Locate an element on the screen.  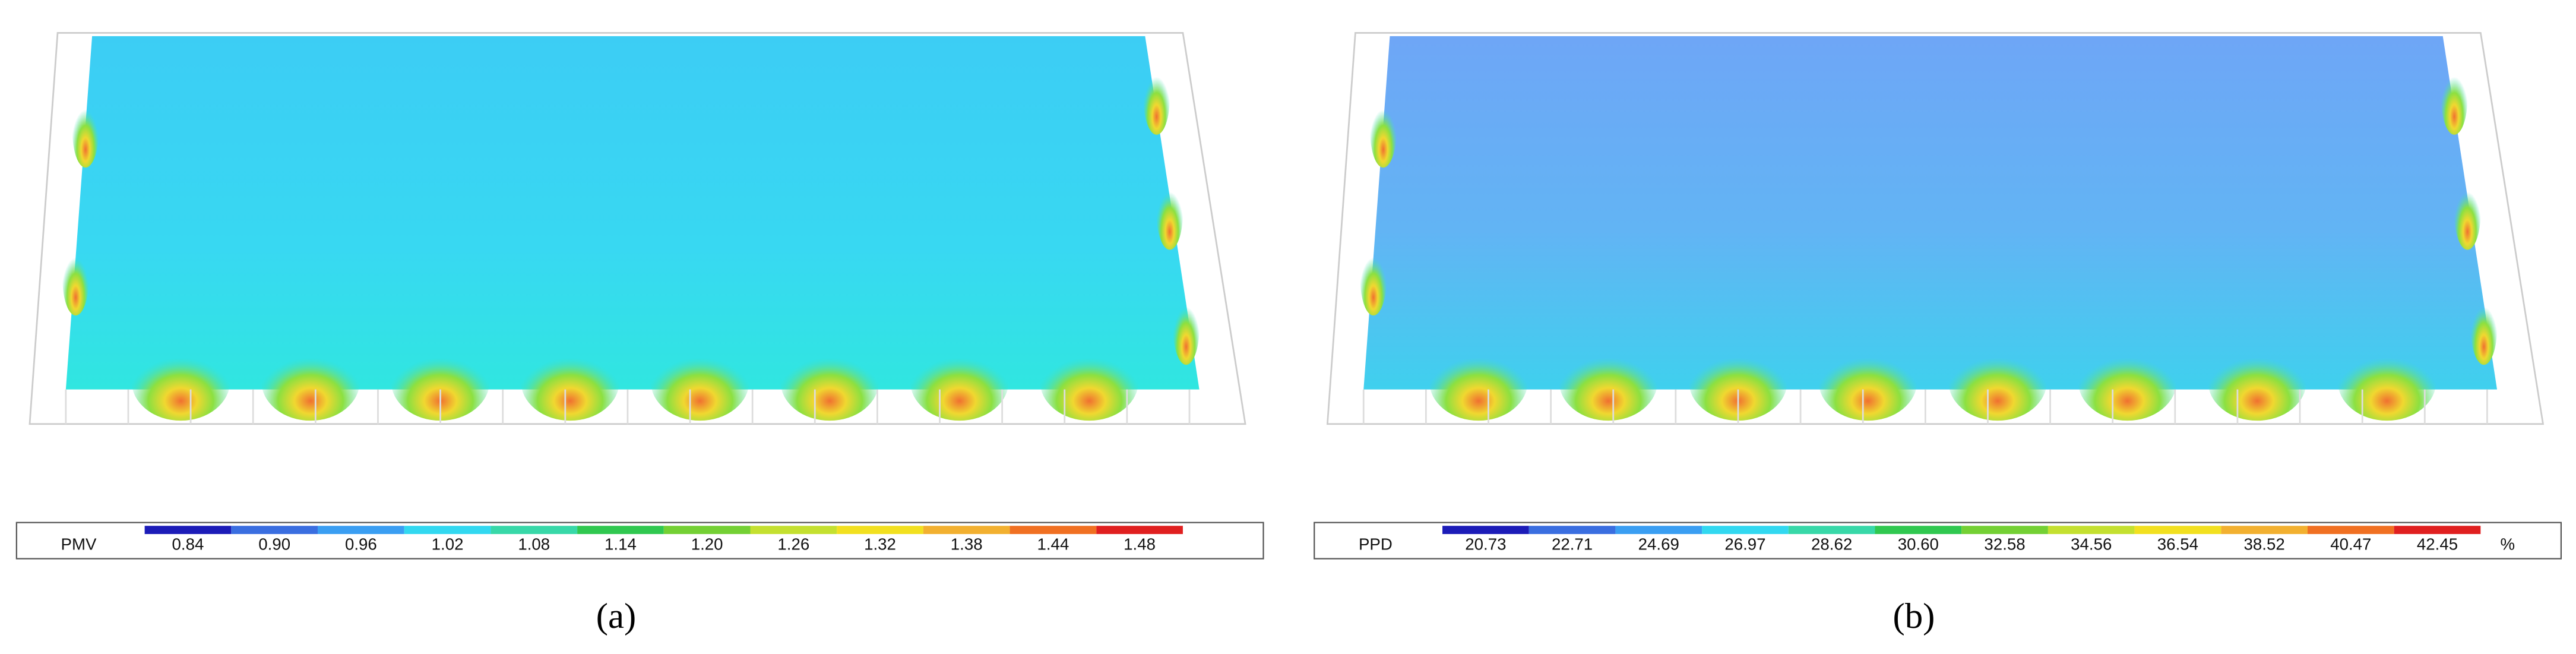
colorbar-unit: % is located at coordinates (2508, 544).